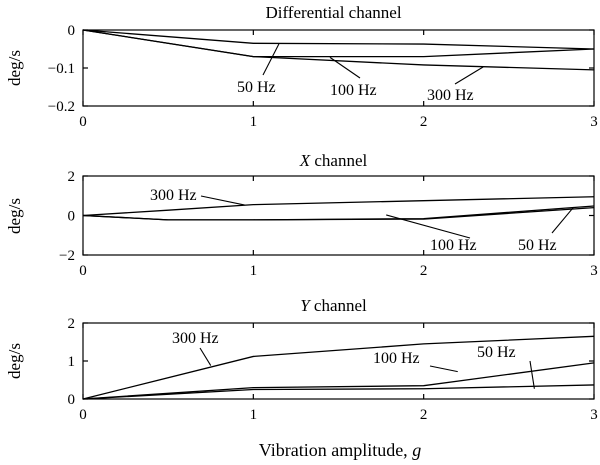 Image resolution: width=600 pixels, height=465 pixels. Describe the element at coordinates (61, 107) in the screenshot. I see `y-tick-label: −0.2` at that location.